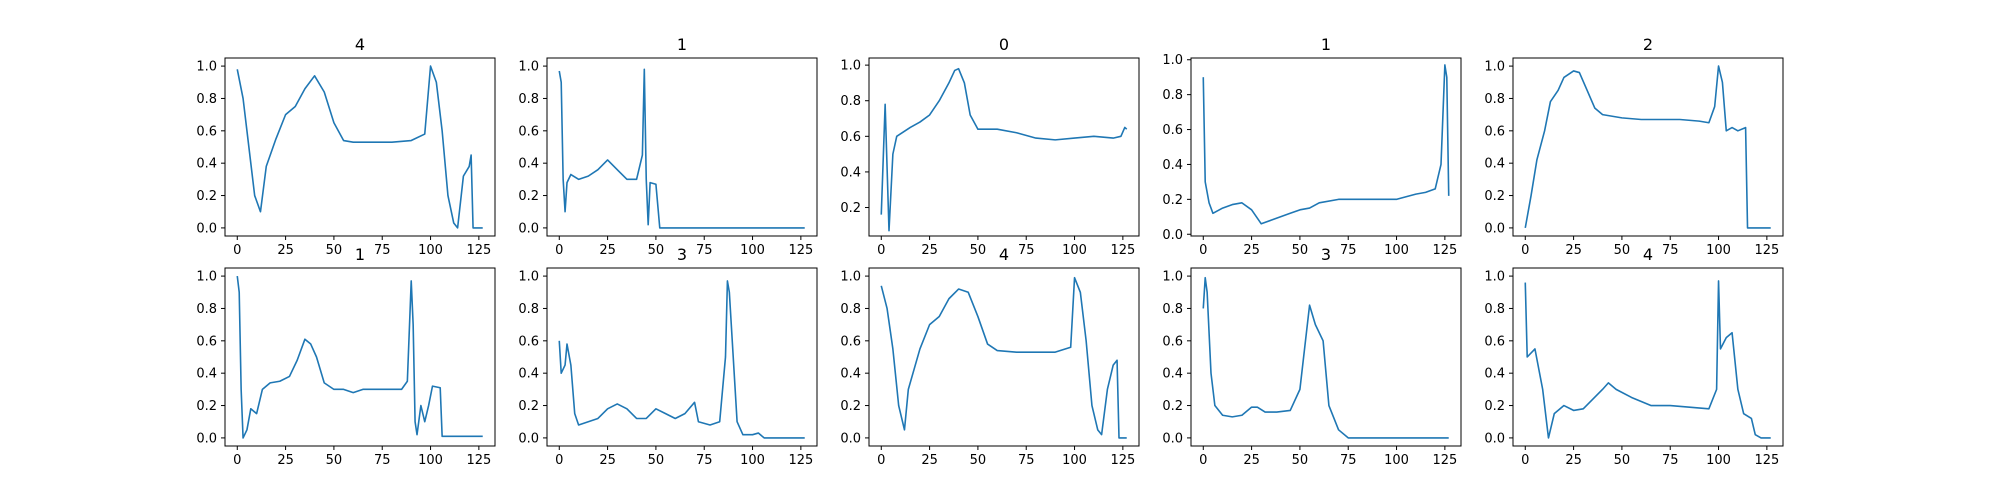 This screenshot has height=500, width=2000. What do you see at coordinates (1634, 356) in the screenshot?
I see `subplot-10: 0 25 50 75 100 125 0.0 0.2 0.4 0.6 0.8 1.0 4` at bounding box center [1634, 356].